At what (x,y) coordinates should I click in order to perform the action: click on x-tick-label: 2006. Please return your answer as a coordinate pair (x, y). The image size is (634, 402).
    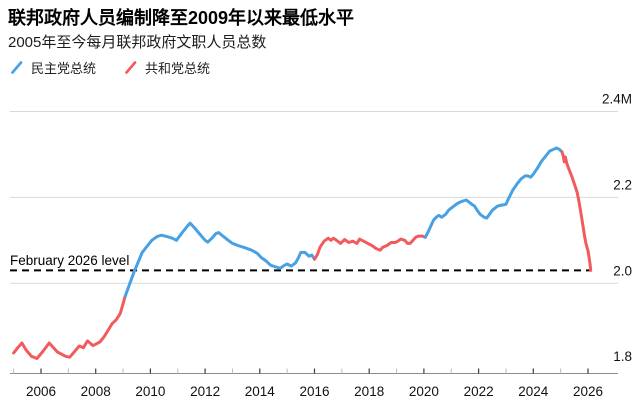
    Looking at the image, I should click on (41, 391).